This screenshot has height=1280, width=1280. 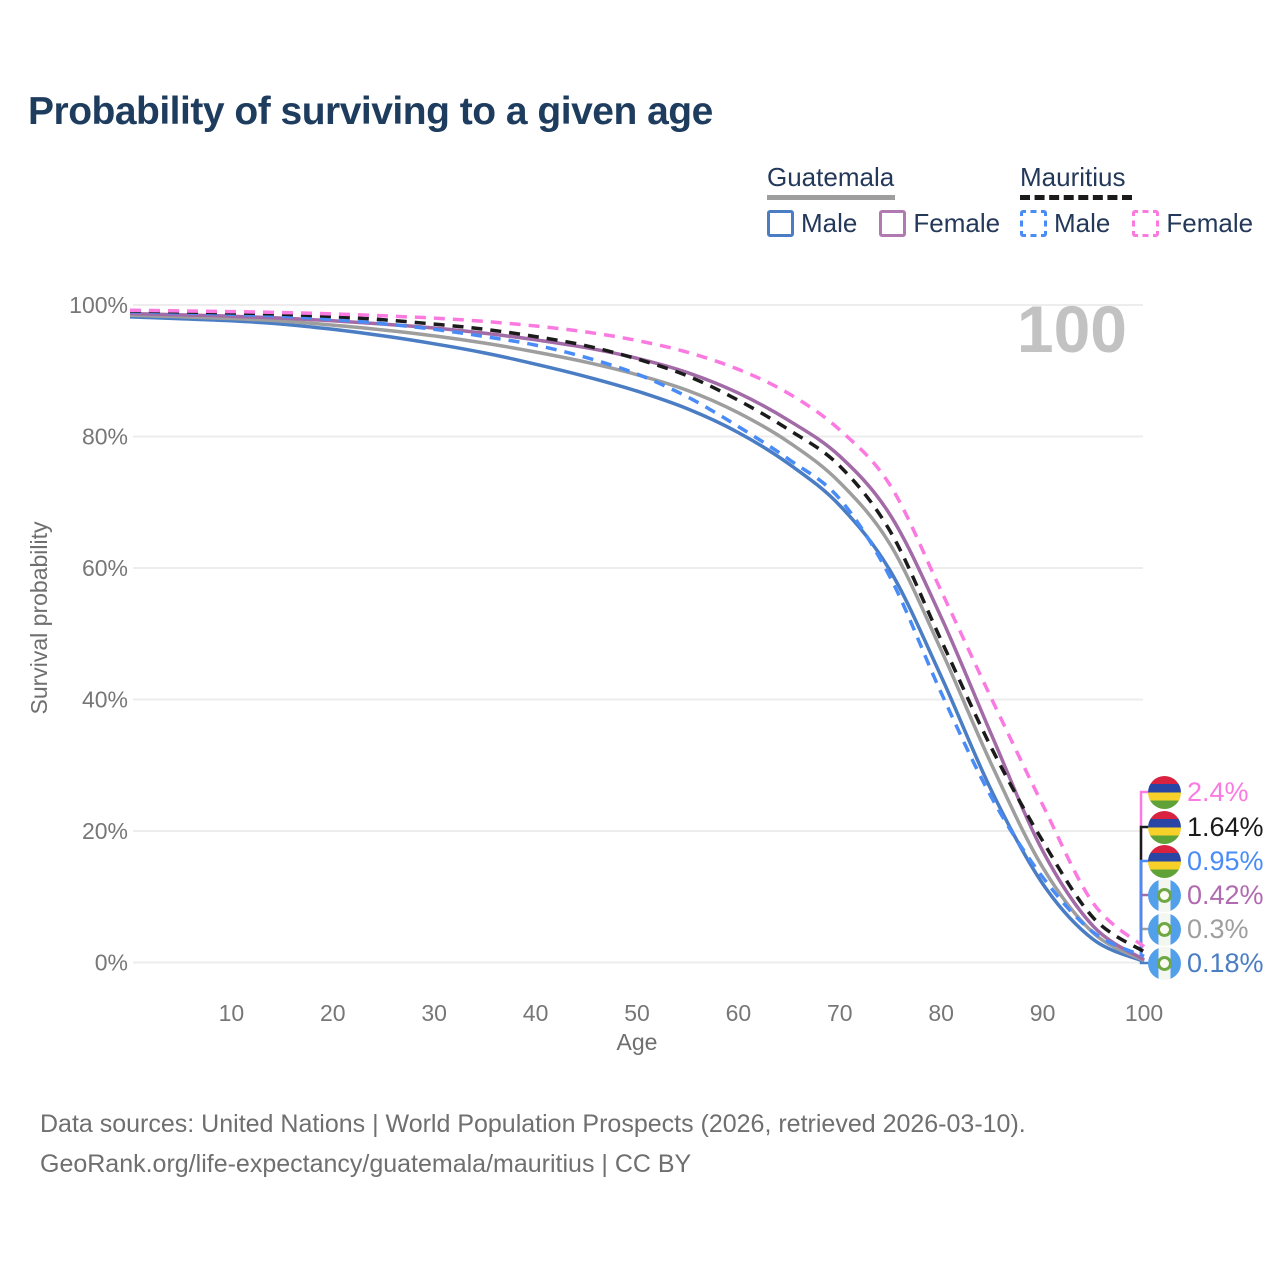 What do you see at coordinates (637, 1042) in the screenshot?
I see `x-axis-title: Age` at bounding box center [637, 1042].